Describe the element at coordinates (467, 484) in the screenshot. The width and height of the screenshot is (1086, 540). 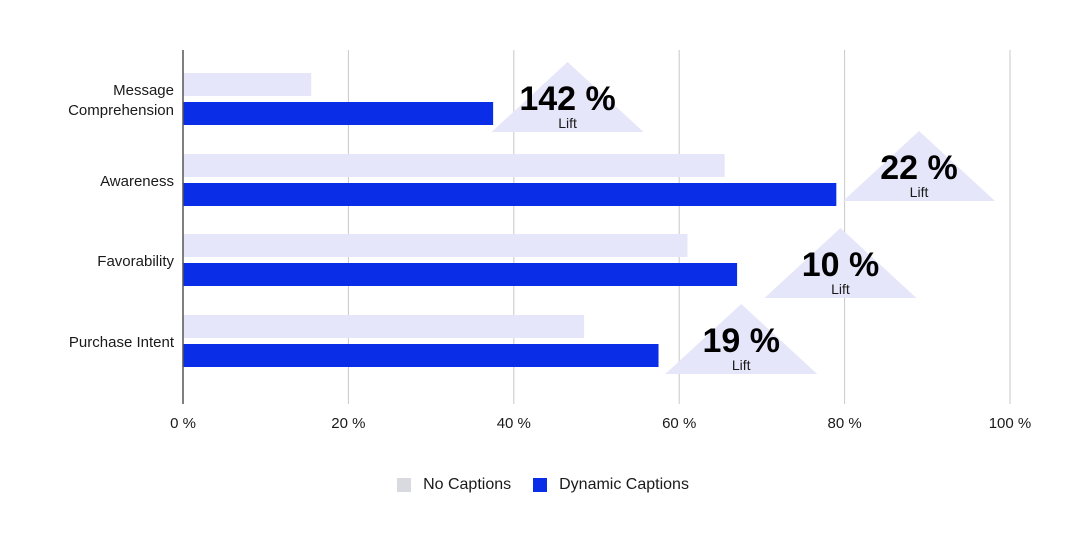
I see `legend-label-no-captions: No Captions` at that location.